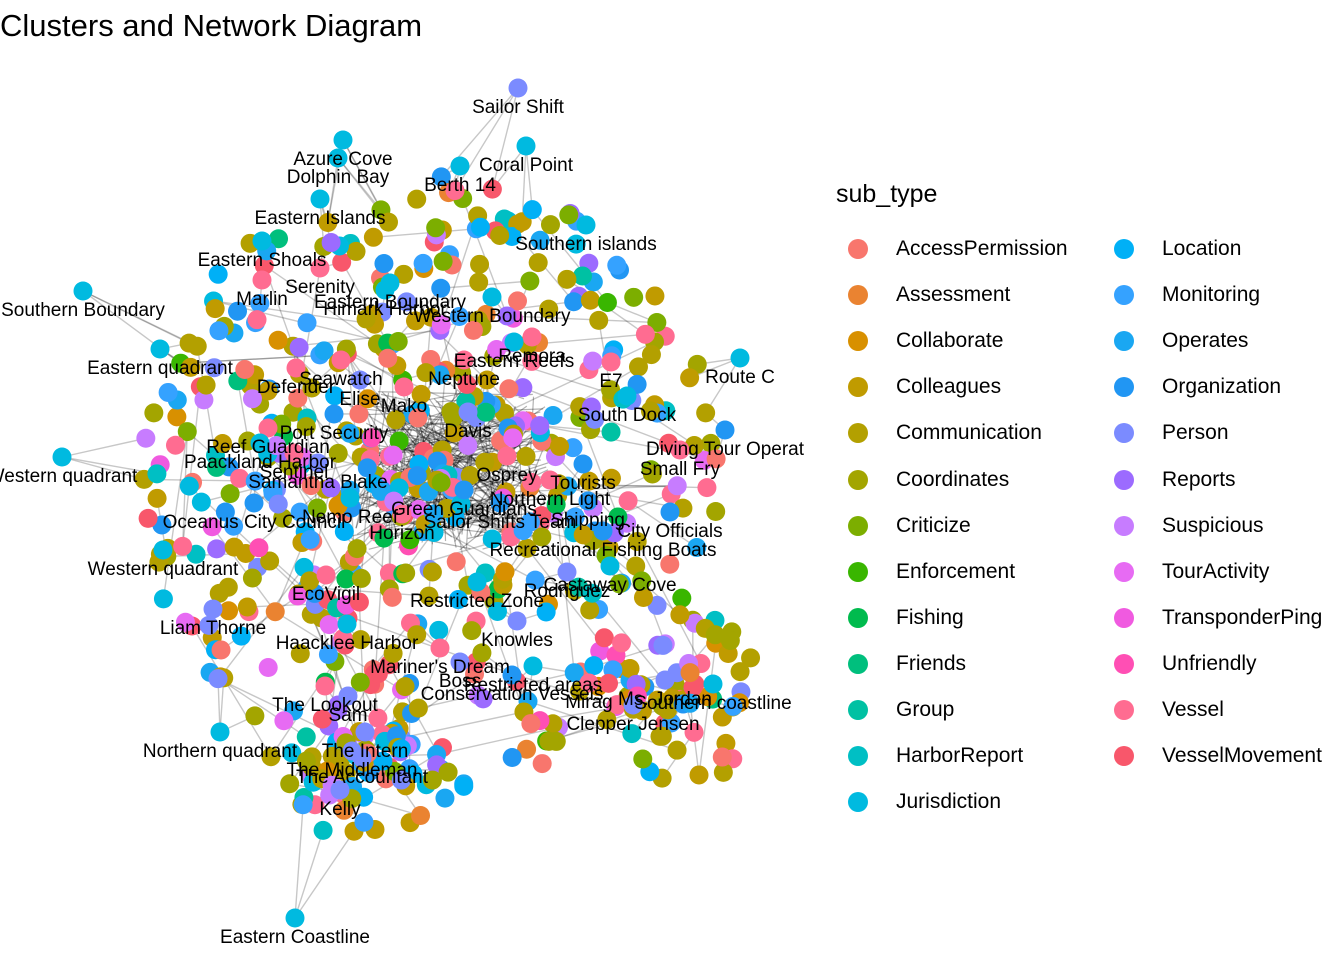 Image resolution: width=1344 pixels, height=960 pixels. Describe the element at coordinates (211, 25) in the screenshot. I see `page-title: Clusters and Network Diagram` at that location.